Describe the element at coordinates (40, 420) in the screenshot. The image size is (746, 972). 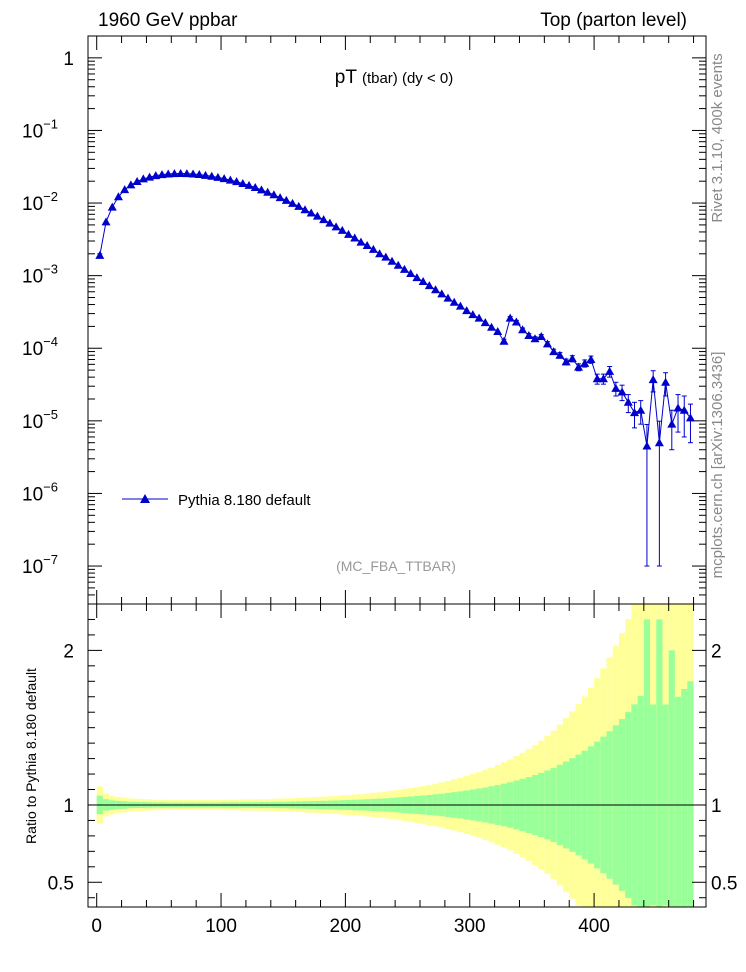
I see `main-y-tick-label: 10⁻⁵` at that location.